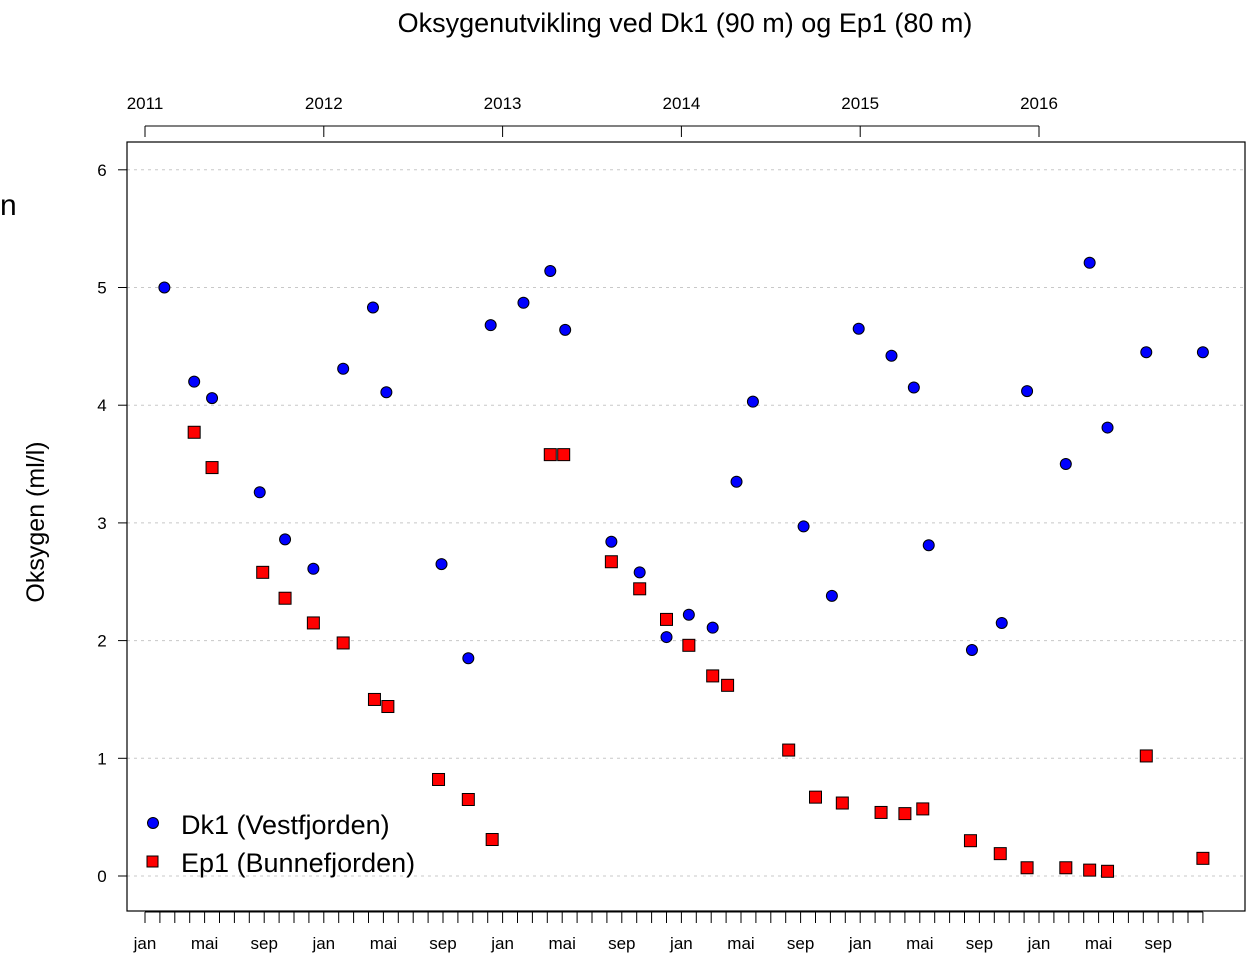  Describe the element at coordinates (860, 103) in the screenshot. I see `top-year-label: 2015` at that location.